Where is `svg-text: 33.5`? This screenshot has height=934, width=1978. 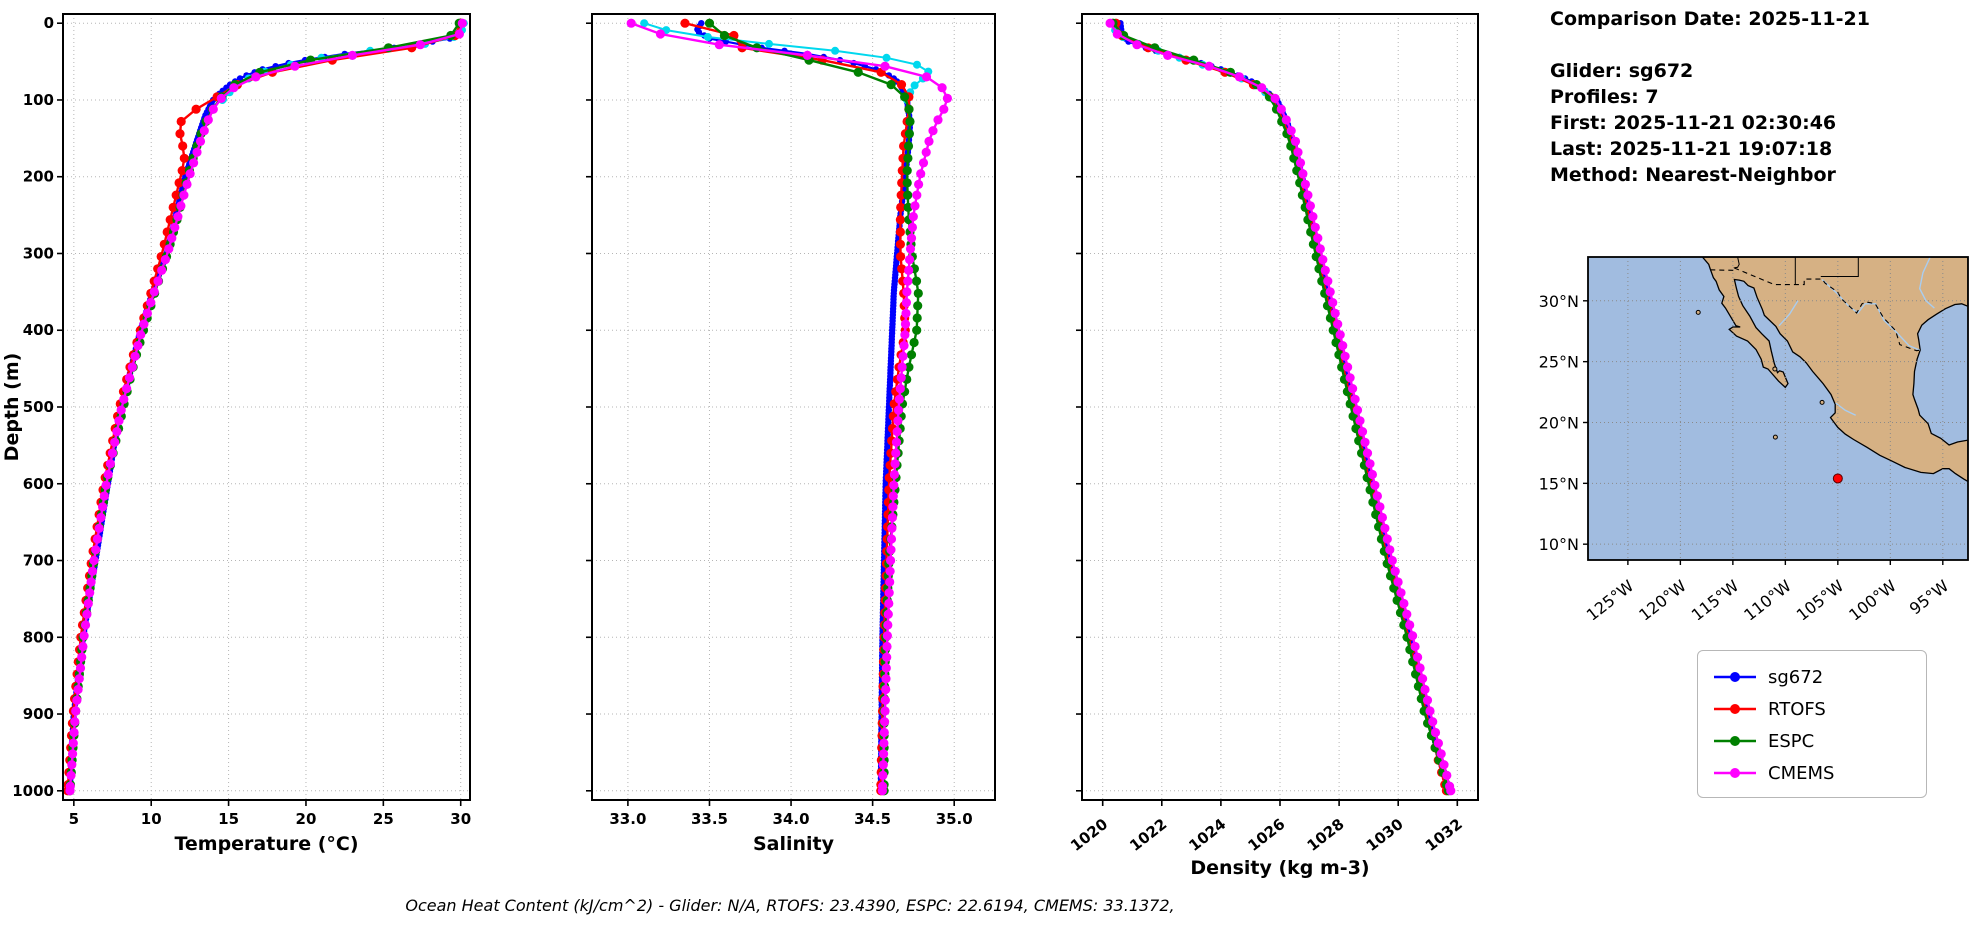 svg-text: 33.5 is located at coordinates (709, 819).